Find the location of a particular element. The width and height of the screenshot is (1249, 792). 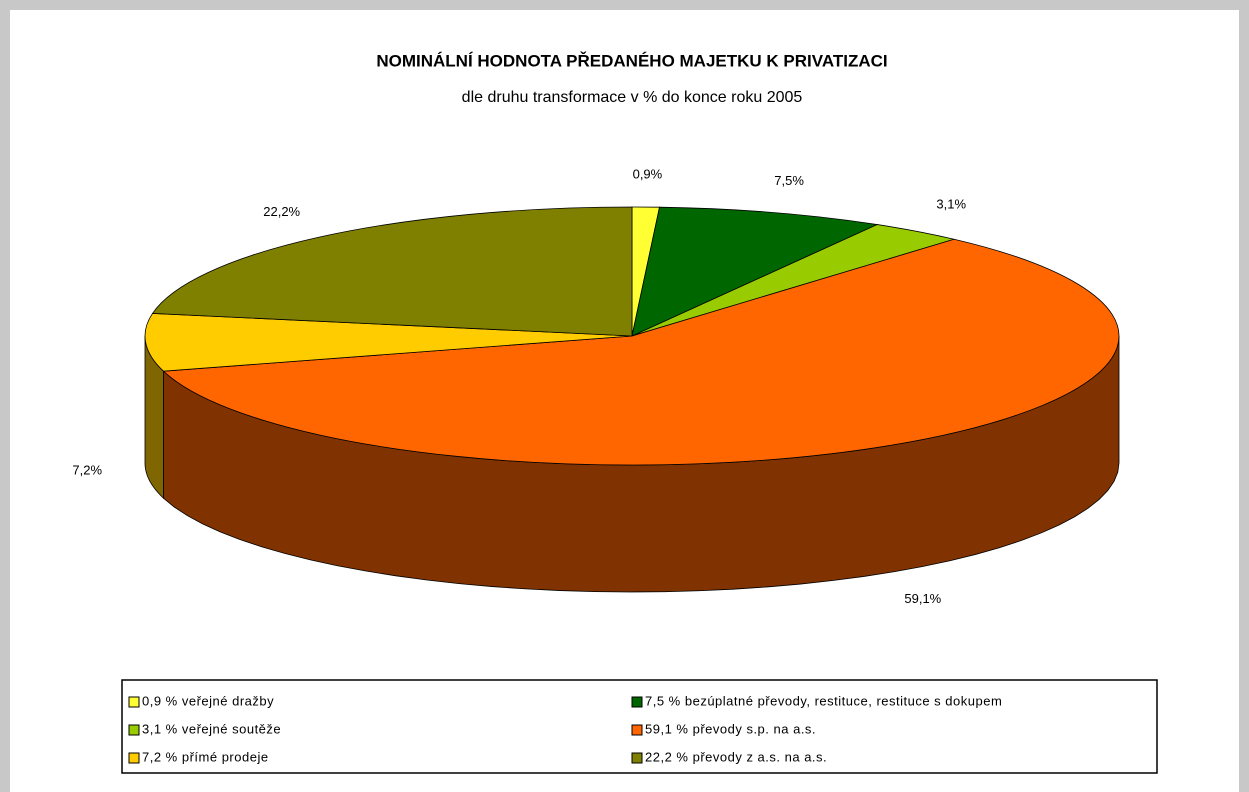

legend-label: 7,2 % přímé prodeje is located at coordinates (205, 756).